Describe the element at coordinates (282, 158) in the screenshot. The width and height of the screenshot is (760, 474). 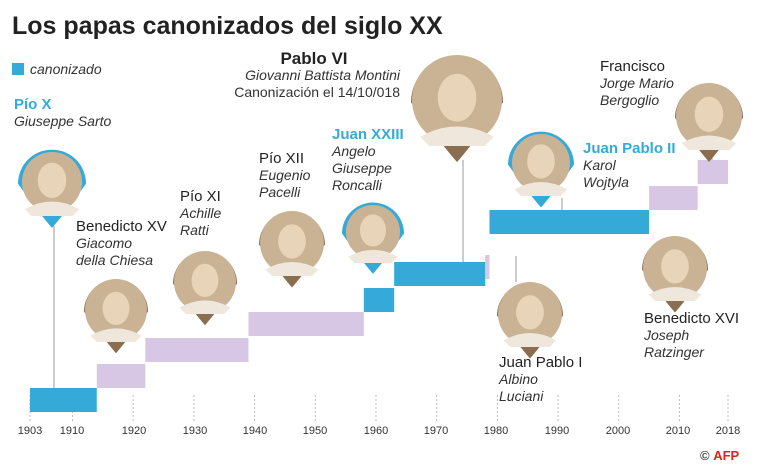
I see `pope-name: Pío XII` at that location.